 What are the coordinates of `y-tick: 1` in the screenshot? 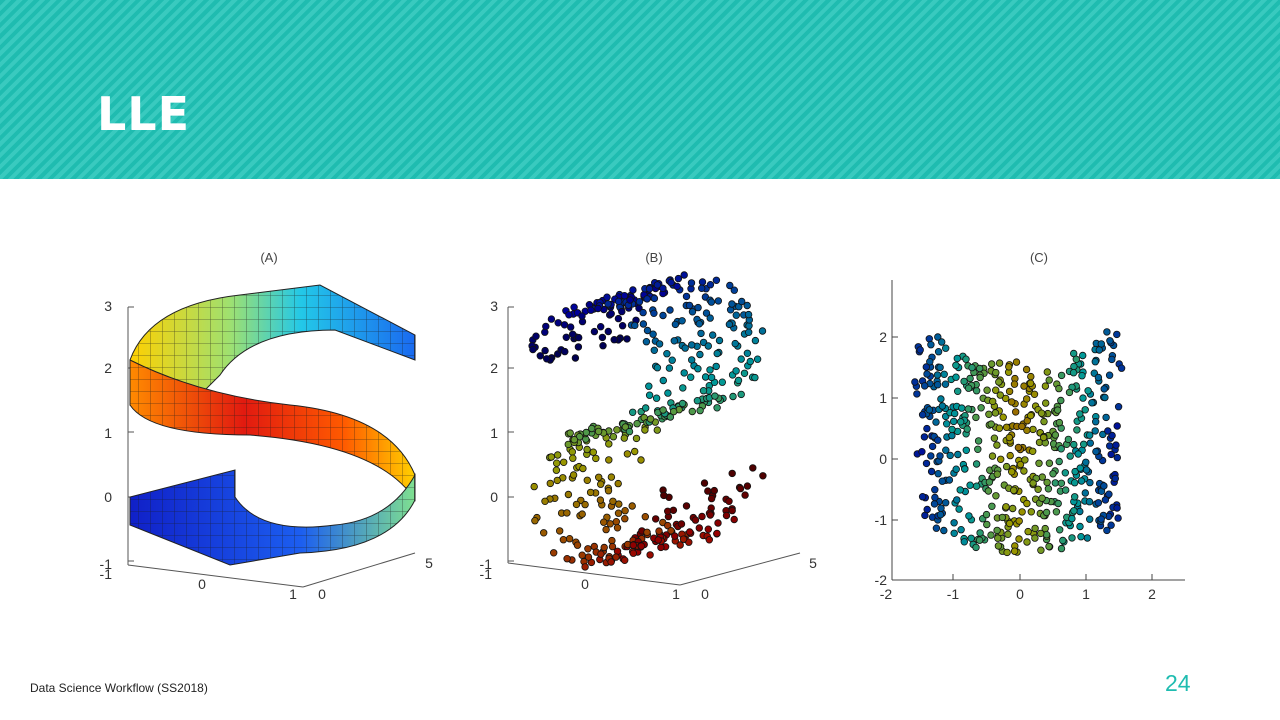 It's located at (494, 433).